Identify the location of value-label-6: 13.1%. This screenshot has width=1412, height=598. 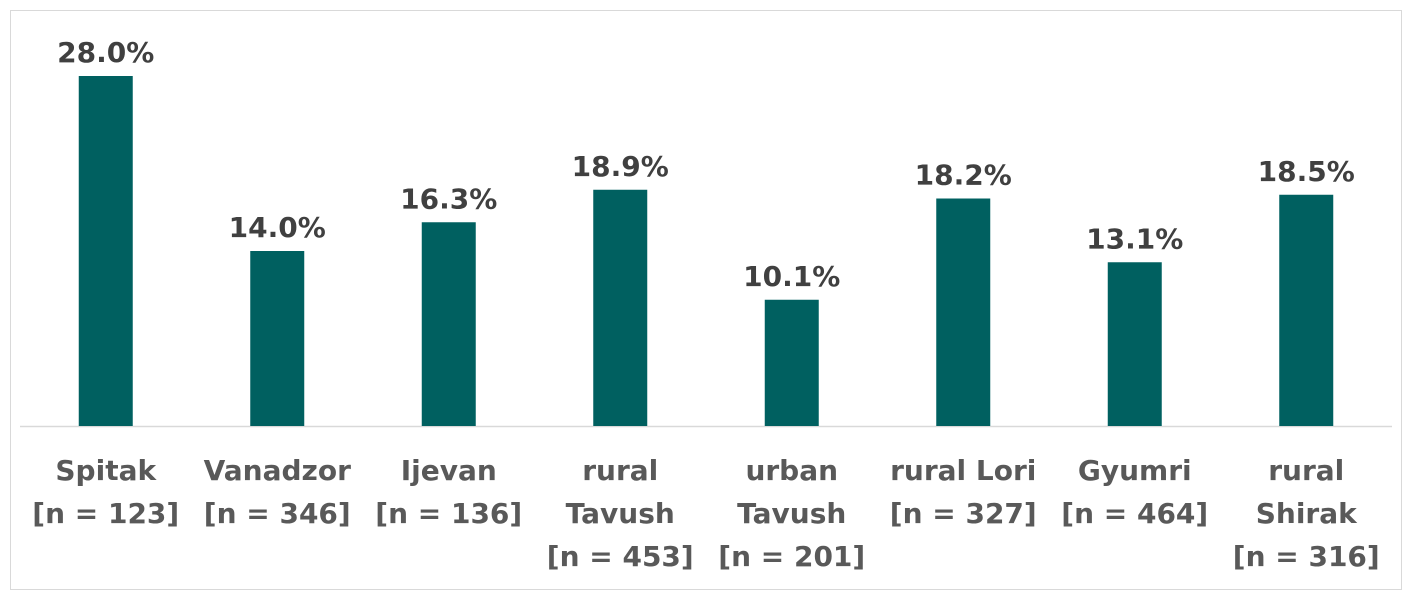
(1134, 238).